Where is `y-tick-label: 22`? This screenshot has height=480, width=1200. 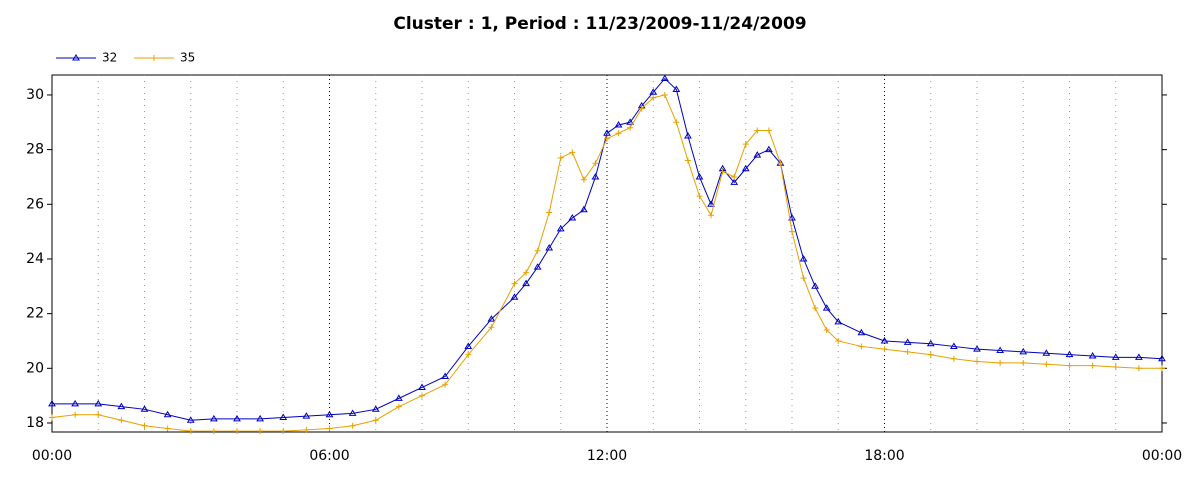 y-tick-label: 22 is located at coordinates (35, 314).